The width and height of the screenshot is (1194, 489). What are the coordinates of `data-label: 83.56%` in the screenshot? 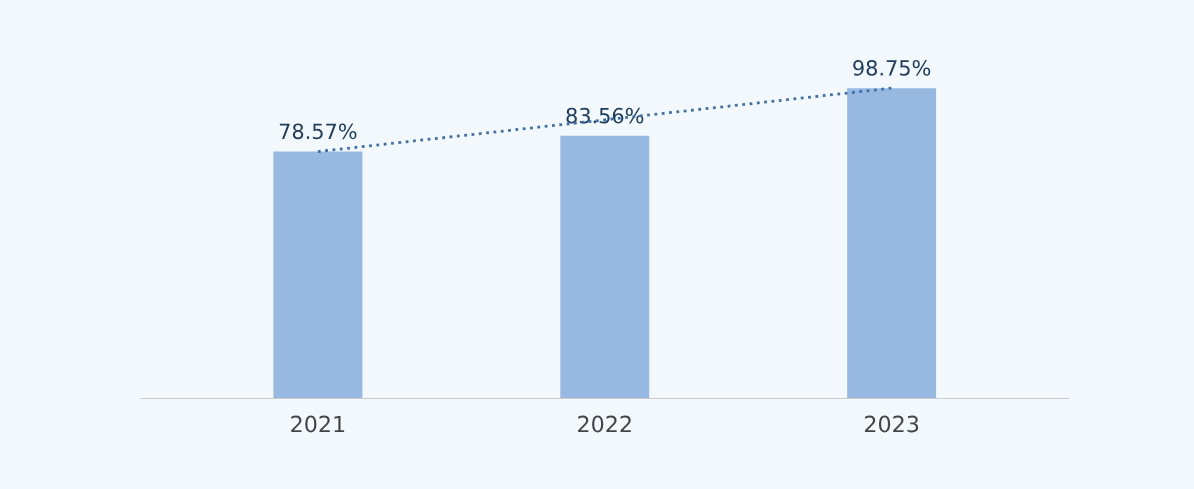 It's located at (605, 115).